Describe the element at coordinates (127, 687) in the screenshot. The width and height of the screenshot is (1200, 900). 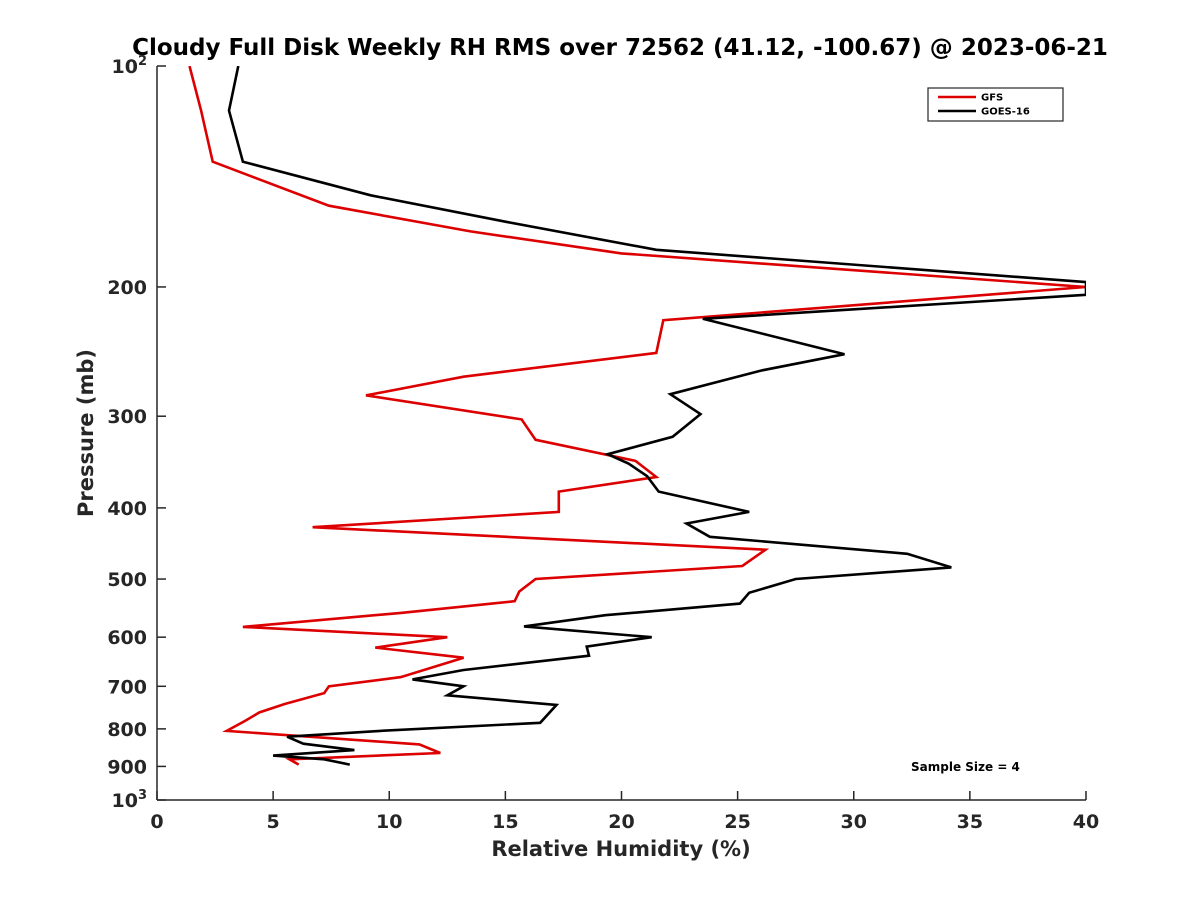
I see `y-tick-label: 700` at that location.